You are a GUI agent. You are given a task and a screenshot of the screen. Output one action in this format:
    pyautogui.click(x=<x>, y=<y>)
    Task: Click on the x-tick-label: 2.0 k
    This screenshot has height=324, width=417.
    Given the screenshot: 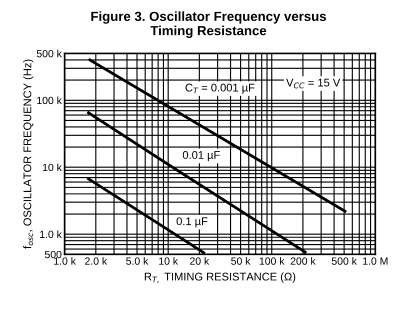 What is the action you would take?
    pyautogui.click(x=96, y=261)
    